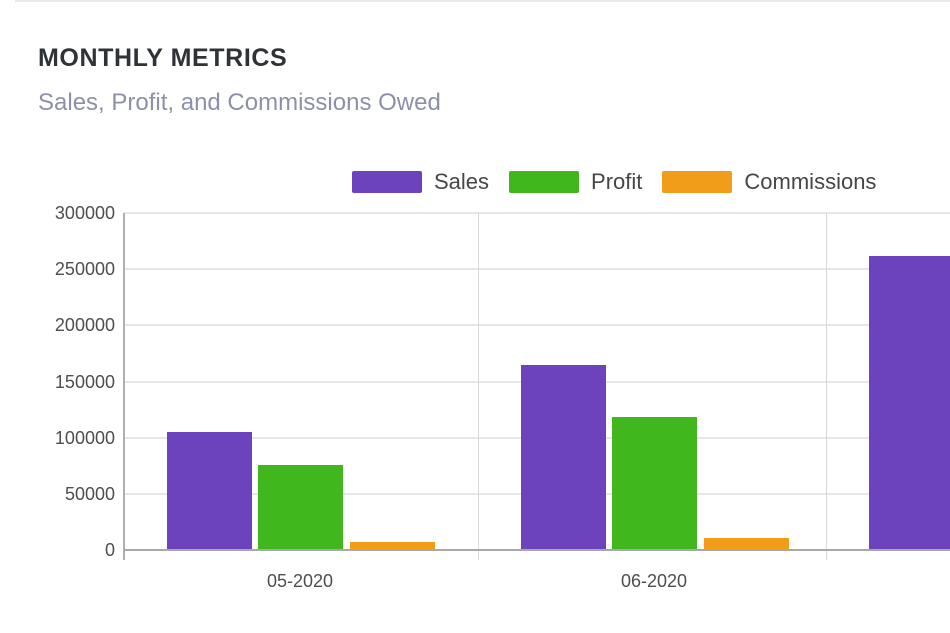 This screenshot has width=950, height=633. I want to click on chart-legend: Sales Profit Commissions, so click(614, 182).